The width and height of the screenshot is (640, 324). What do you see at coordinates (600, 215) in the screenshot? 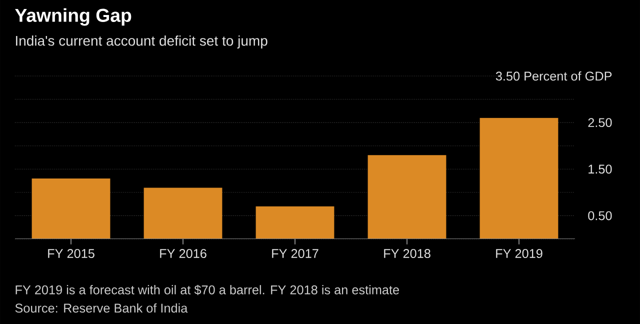
I see `y-tick-label: 0.50` at bounding box center [600, 215].